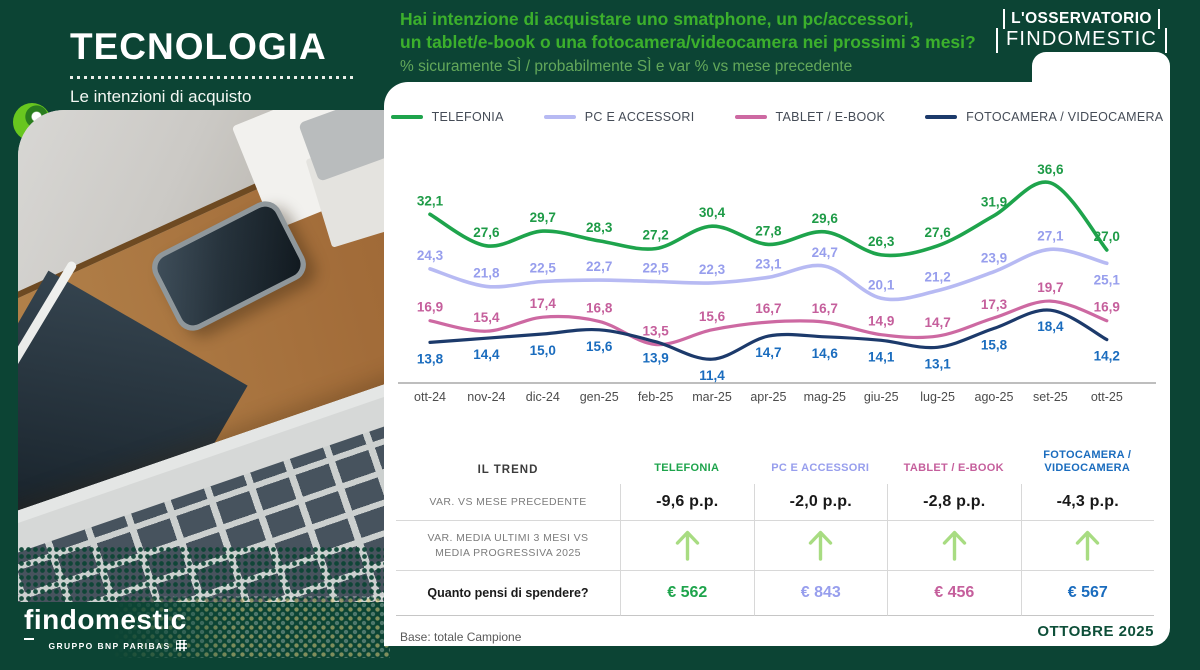 The width and height of the screenshot is (1200, 670). Describe the element at coordinates (881, 321) in the screenshot. I see `data-point-label: 14,9` at that location.